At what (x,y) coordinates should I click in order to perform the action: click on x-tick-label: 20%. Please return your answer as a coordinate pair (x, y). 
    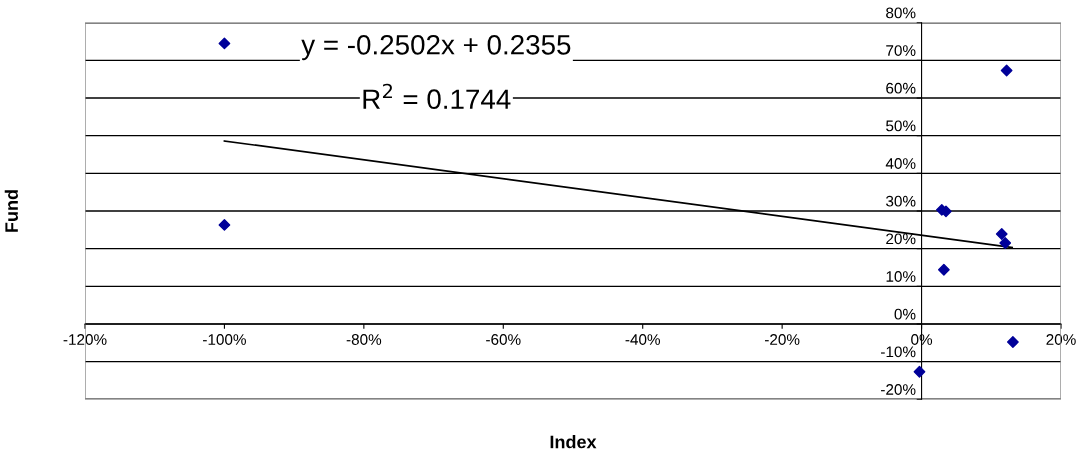
    Looking at the image, I should click on (1061, 339).